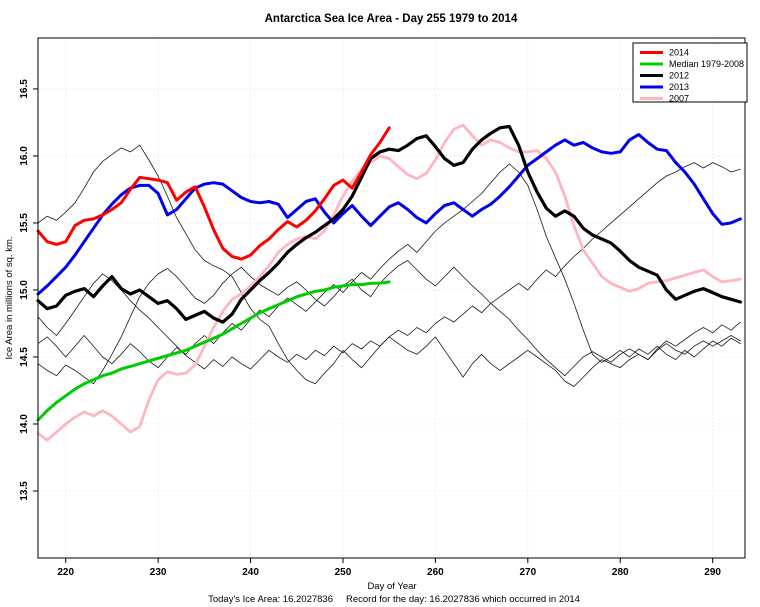  What do you see at coordinates (213, 193) in the screenshot?
I see `series-line-2014` at bounding box center [213, 193].